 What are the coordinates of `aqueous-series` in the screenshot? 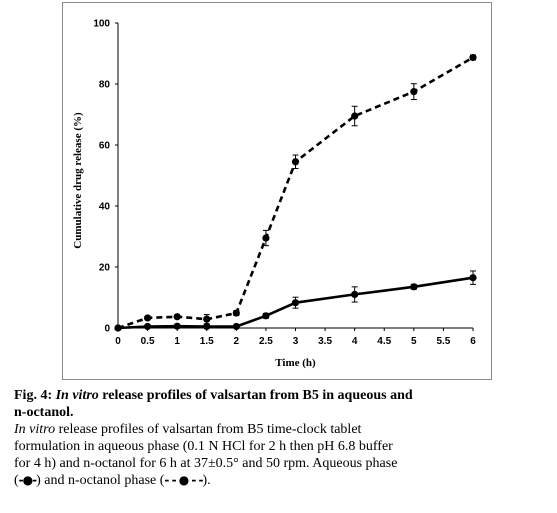 It's located at (295, 301).